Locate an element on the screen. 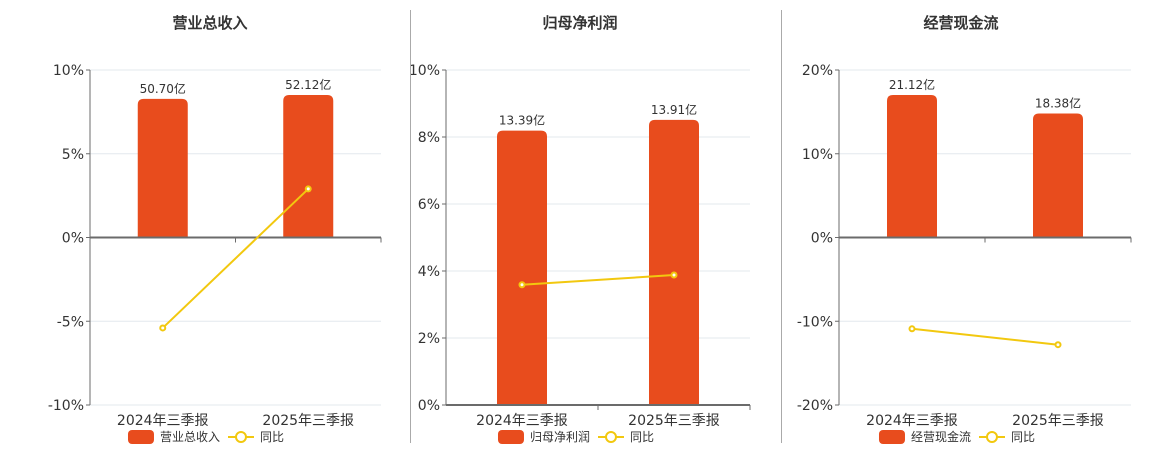  legend-item-bar: 营业总收入 is located at coordinates (177, 436).